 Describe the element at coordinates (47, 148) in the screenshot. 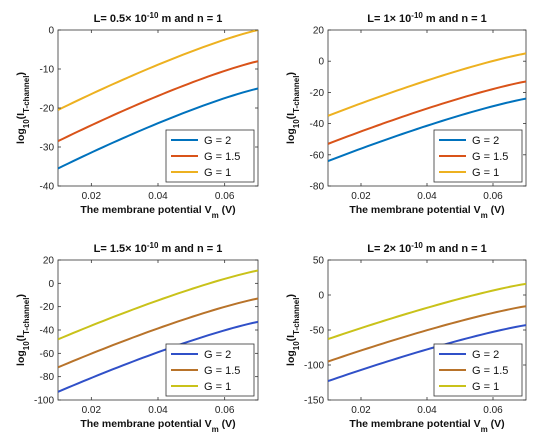

I see `y-tick-label: -30` at that location.